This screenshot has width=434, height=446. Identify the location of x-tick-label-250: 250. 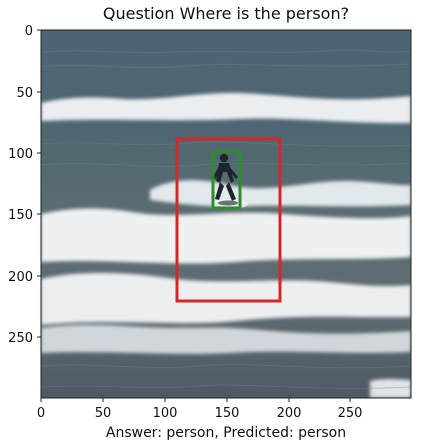
(350, 413).